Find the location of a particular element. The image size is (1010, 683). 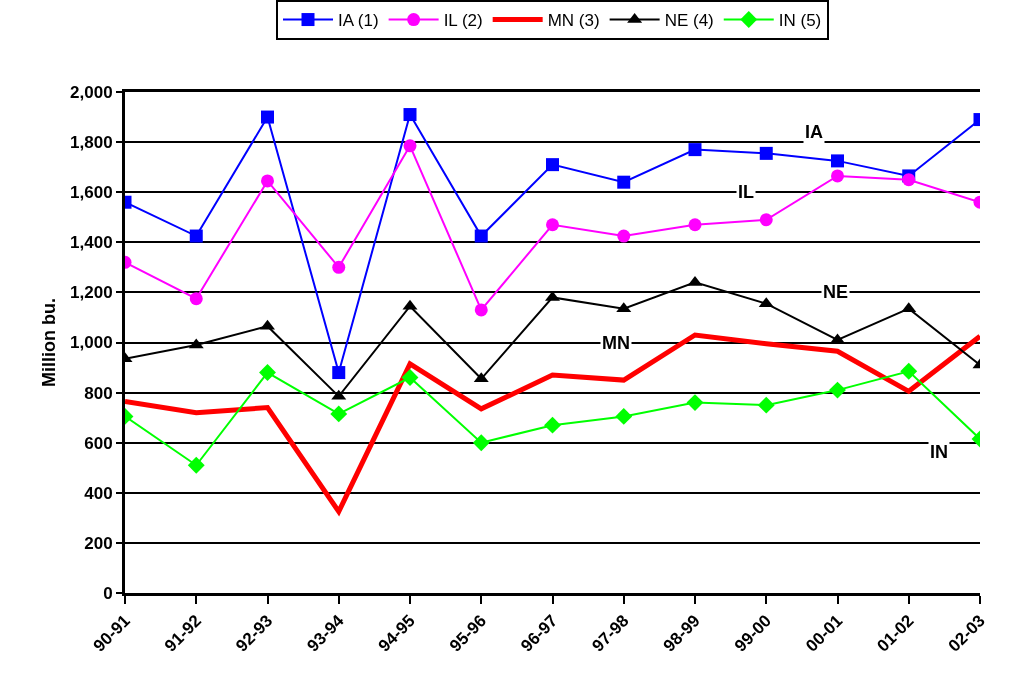

annotation: IN is located at coordinates (939, 452).